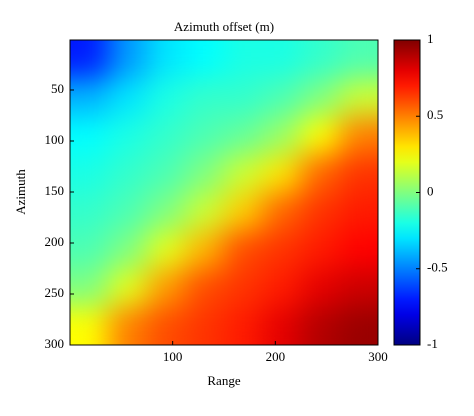 The image size is (474, 416). Describe the element at coordinates (378, 356) in the screenshot. I see `x-tick-label: 300` at that location.